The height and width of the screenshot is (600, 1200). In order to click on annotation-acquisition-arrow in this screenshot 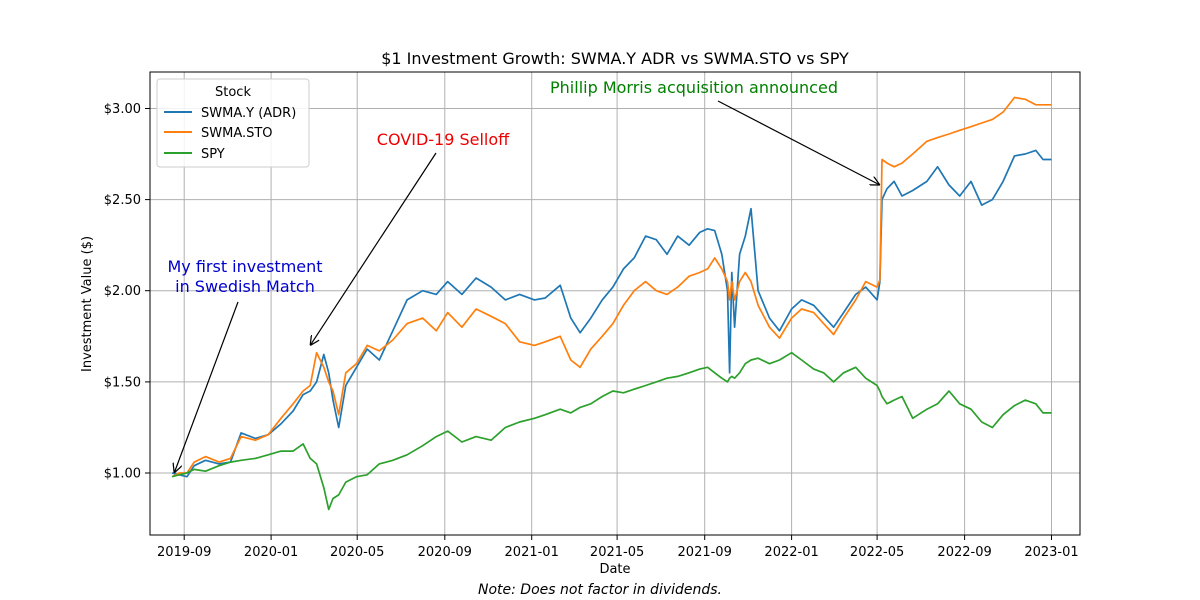, I will do `click(798, 142)`.